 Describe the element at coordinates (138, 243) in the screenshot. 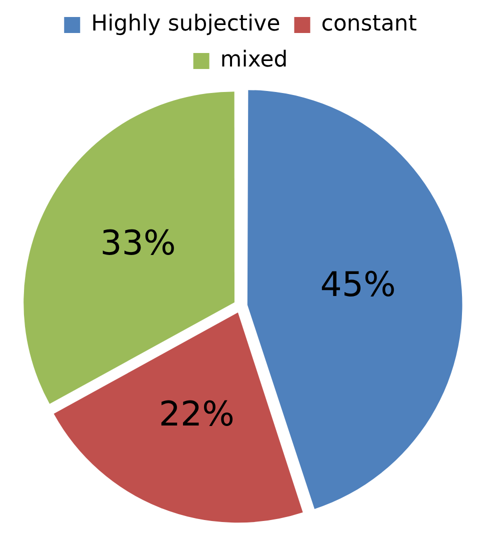

I see `data-label: 33%` at that location.